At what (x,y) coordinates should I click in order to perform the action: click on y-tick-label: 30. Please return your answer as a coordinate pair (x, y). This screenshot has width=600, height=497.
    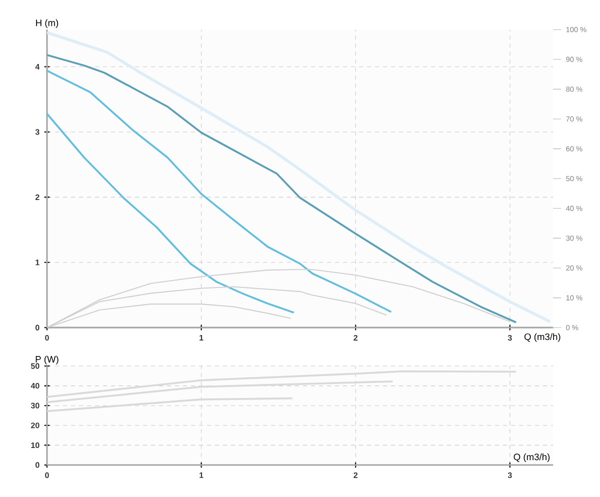
    Looking at the image, I should click on (35, 405).